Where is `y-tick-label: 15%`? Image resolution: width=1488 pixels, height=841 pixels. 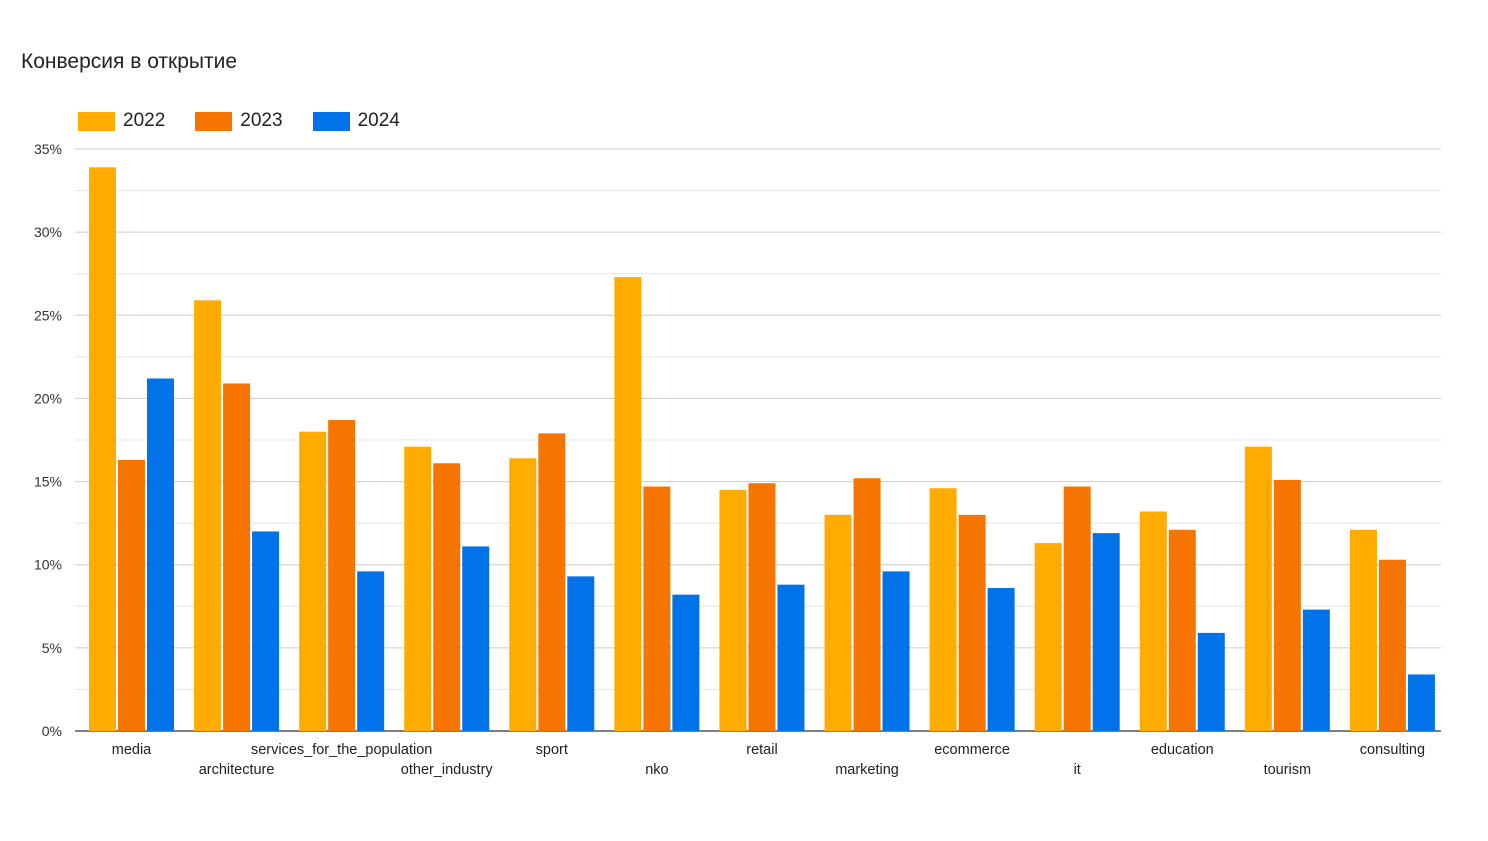
y-tick-label: 15% is located at coordinates (48, 482).